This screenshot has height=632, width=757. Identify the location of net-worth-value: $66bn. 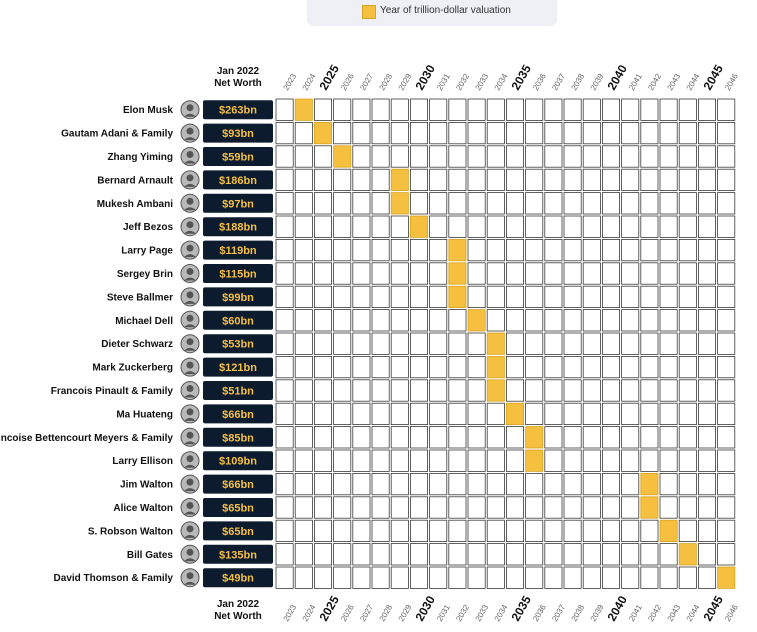
(238, 485).